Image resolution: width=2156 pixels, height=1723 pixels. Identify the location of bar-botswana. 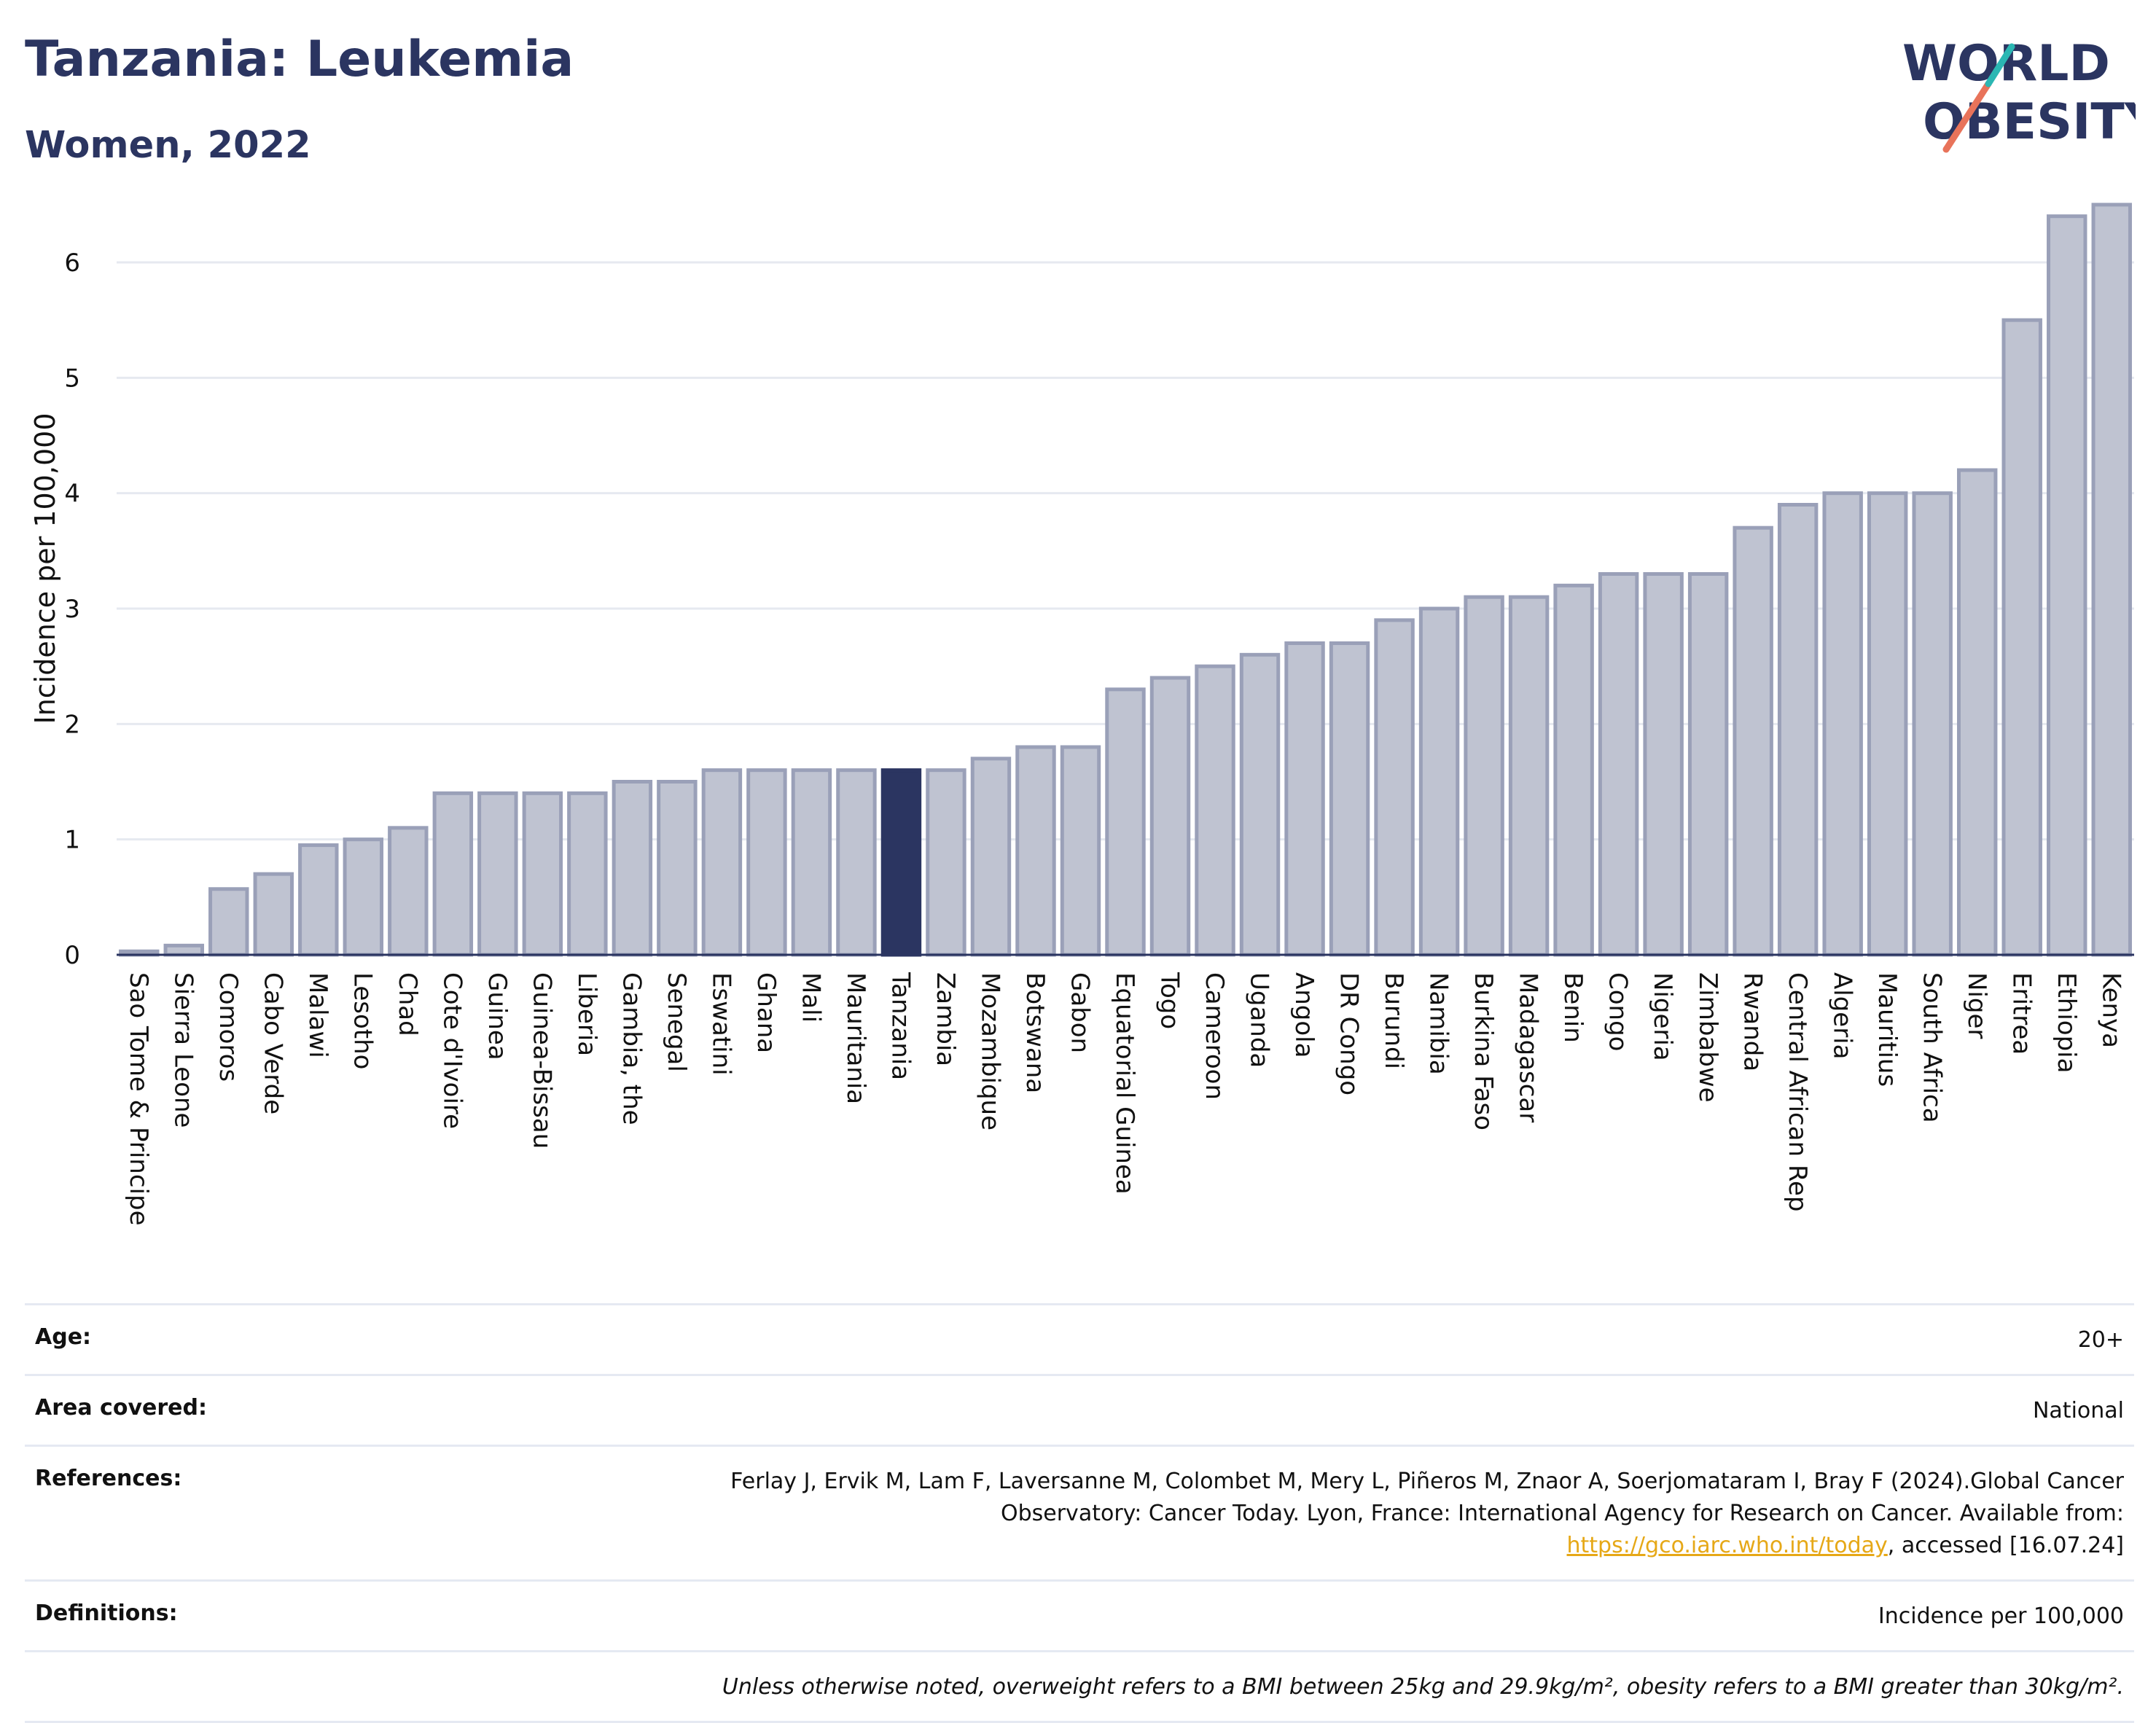
(1036, 851).